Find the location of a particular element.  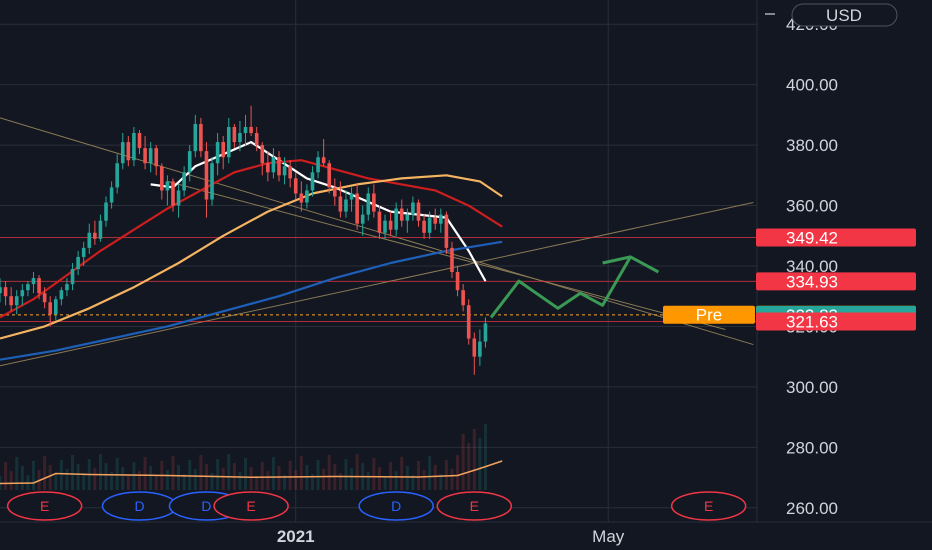

price-tag: 321.63 is located at coordinates (836, 322).